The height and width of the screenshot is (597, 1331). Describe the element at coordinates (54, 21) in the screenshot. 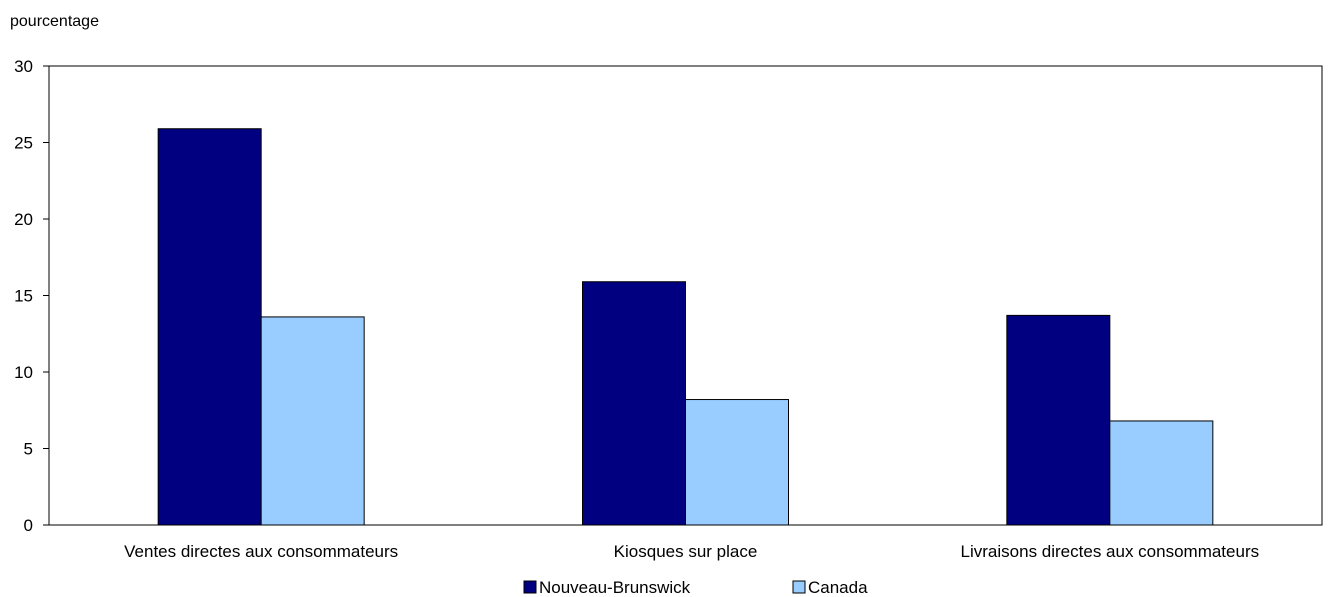

I see `y-axis-title: pourcentage` at that location.